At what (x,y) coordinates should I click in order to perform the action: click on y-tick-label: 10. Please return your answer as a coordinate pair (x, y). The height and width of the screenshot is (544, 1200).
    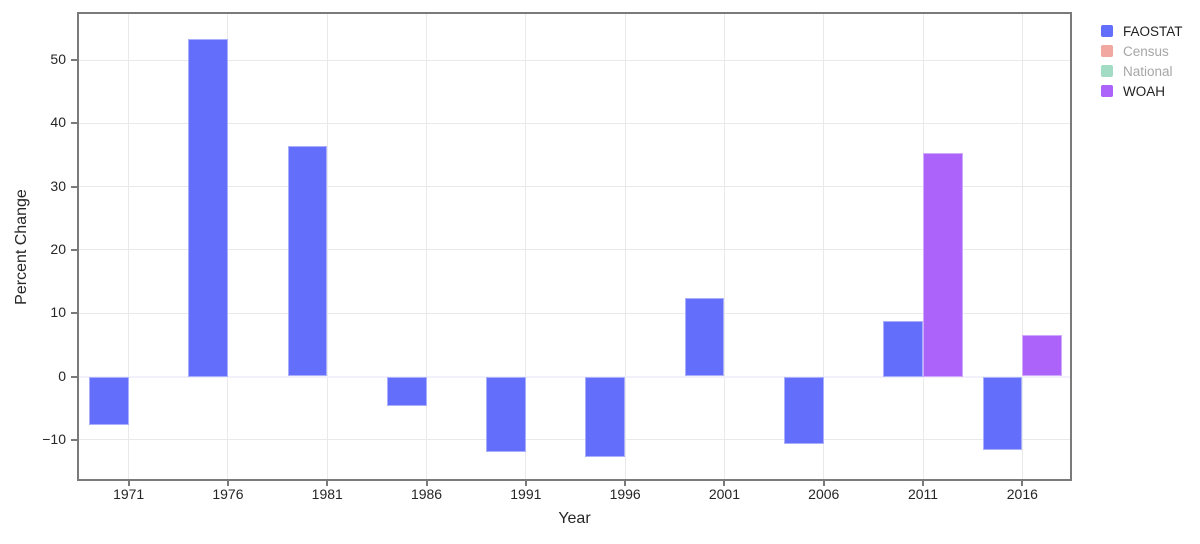
    Looking at the image, I should click on (58, 312).